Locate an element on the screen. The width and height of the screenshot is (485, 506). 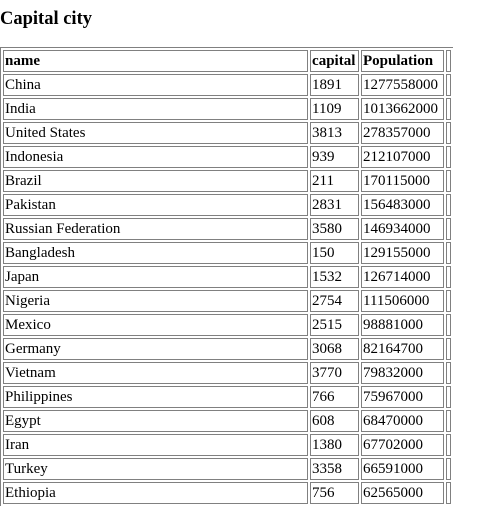
table-row: Philippines 766 75967000 is located at coordinates (227, 397).